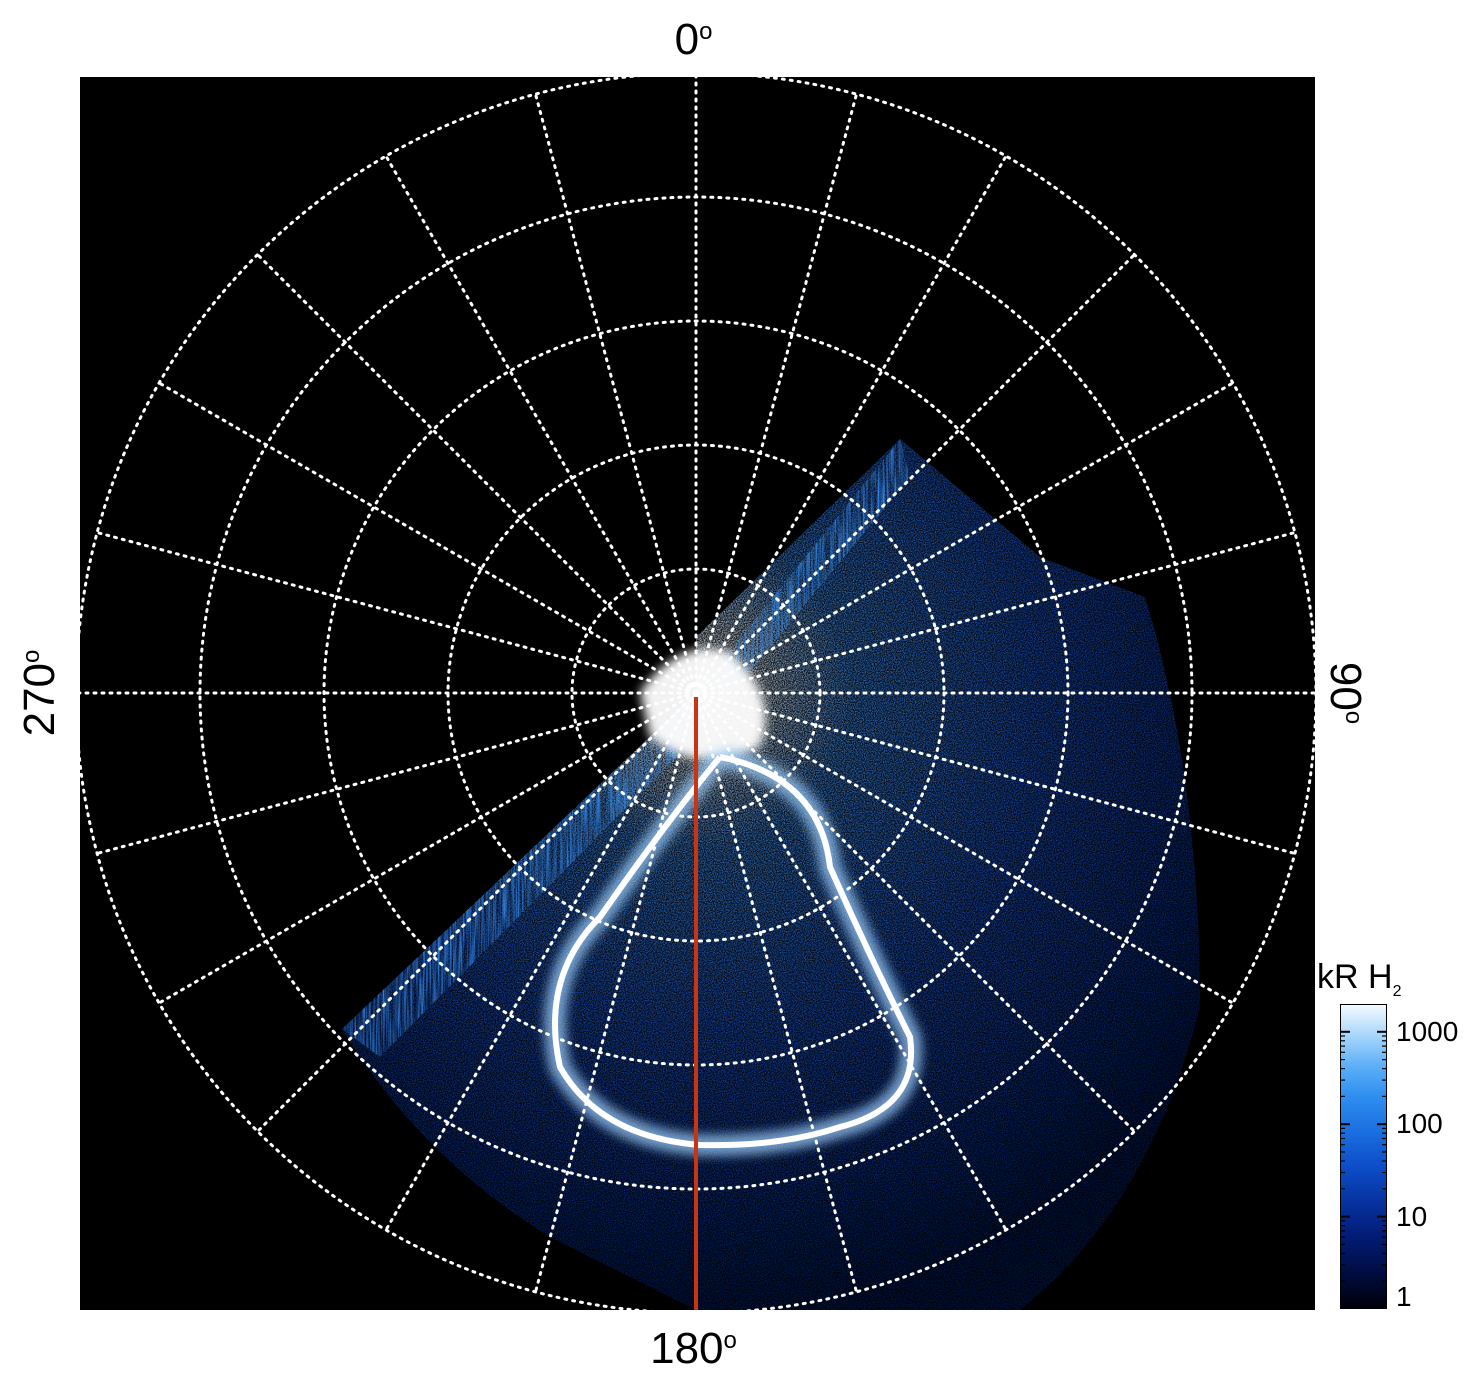 This screenshot has width=1481, height=1386. I want to click on main-auroral-oval, so click(733, 951).